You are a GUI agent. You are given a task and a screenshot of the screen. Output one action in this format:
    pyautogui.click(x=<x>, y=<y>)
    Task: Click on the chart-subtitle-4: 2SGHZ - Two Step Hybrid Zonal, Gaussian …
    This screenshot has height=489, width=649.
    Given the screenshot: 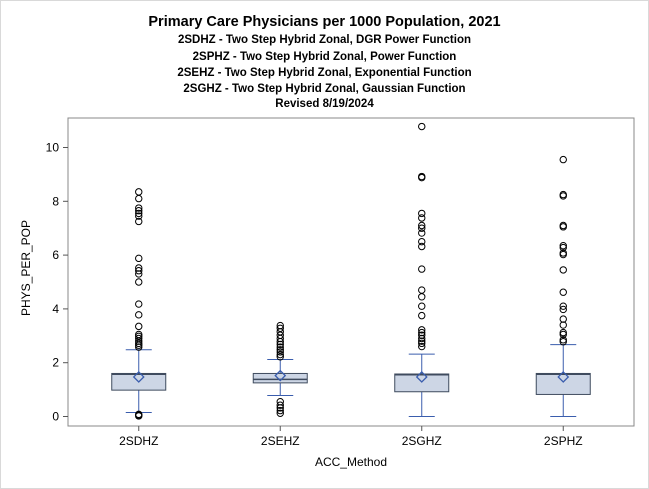 What is the action you would take?
    pyautogui.click(x=324, y=89)
    